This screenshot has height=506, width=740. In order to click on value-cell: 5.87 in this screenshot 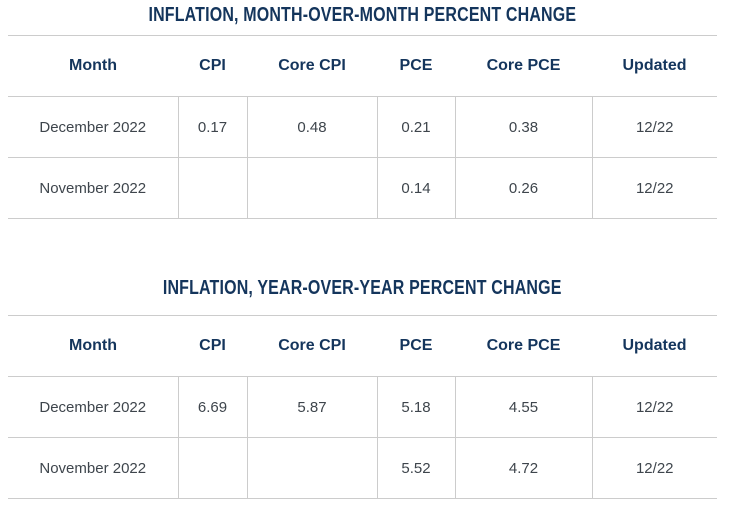, I will do `click(311, 407)`.